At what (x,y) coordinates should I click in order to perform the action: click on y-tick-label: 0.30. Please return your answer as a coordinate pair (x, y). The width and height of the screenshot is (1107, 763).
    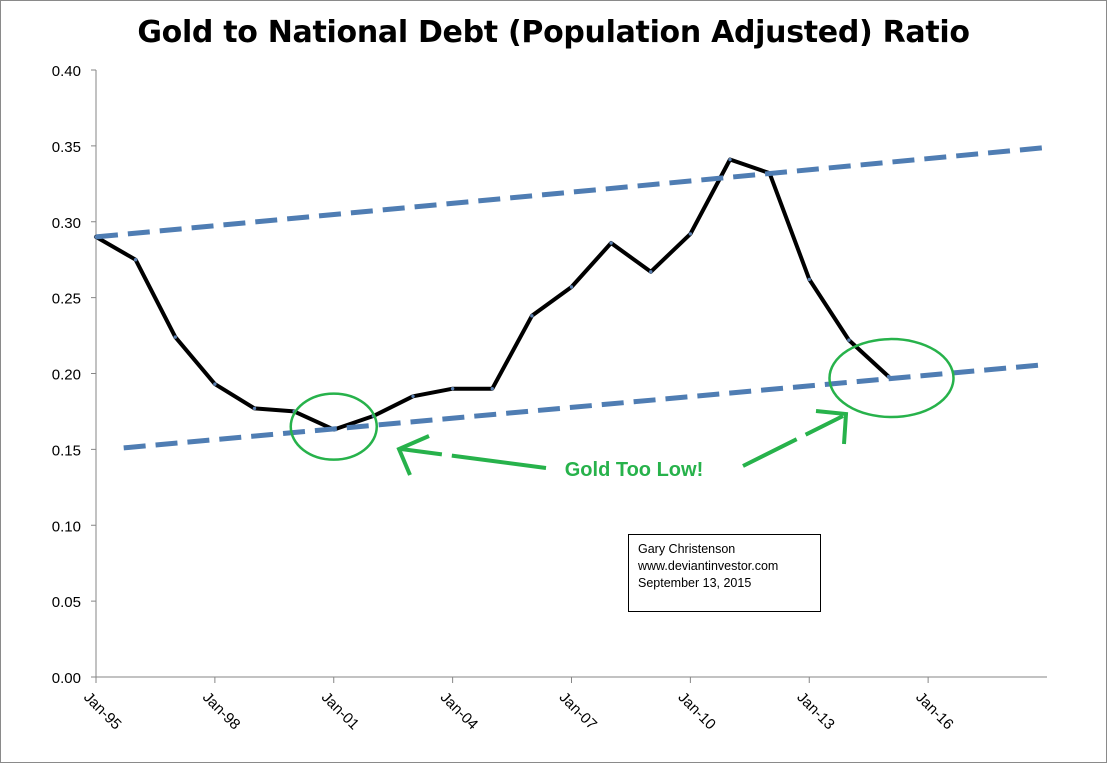
    Looking at the image, I should click on (66, 223).